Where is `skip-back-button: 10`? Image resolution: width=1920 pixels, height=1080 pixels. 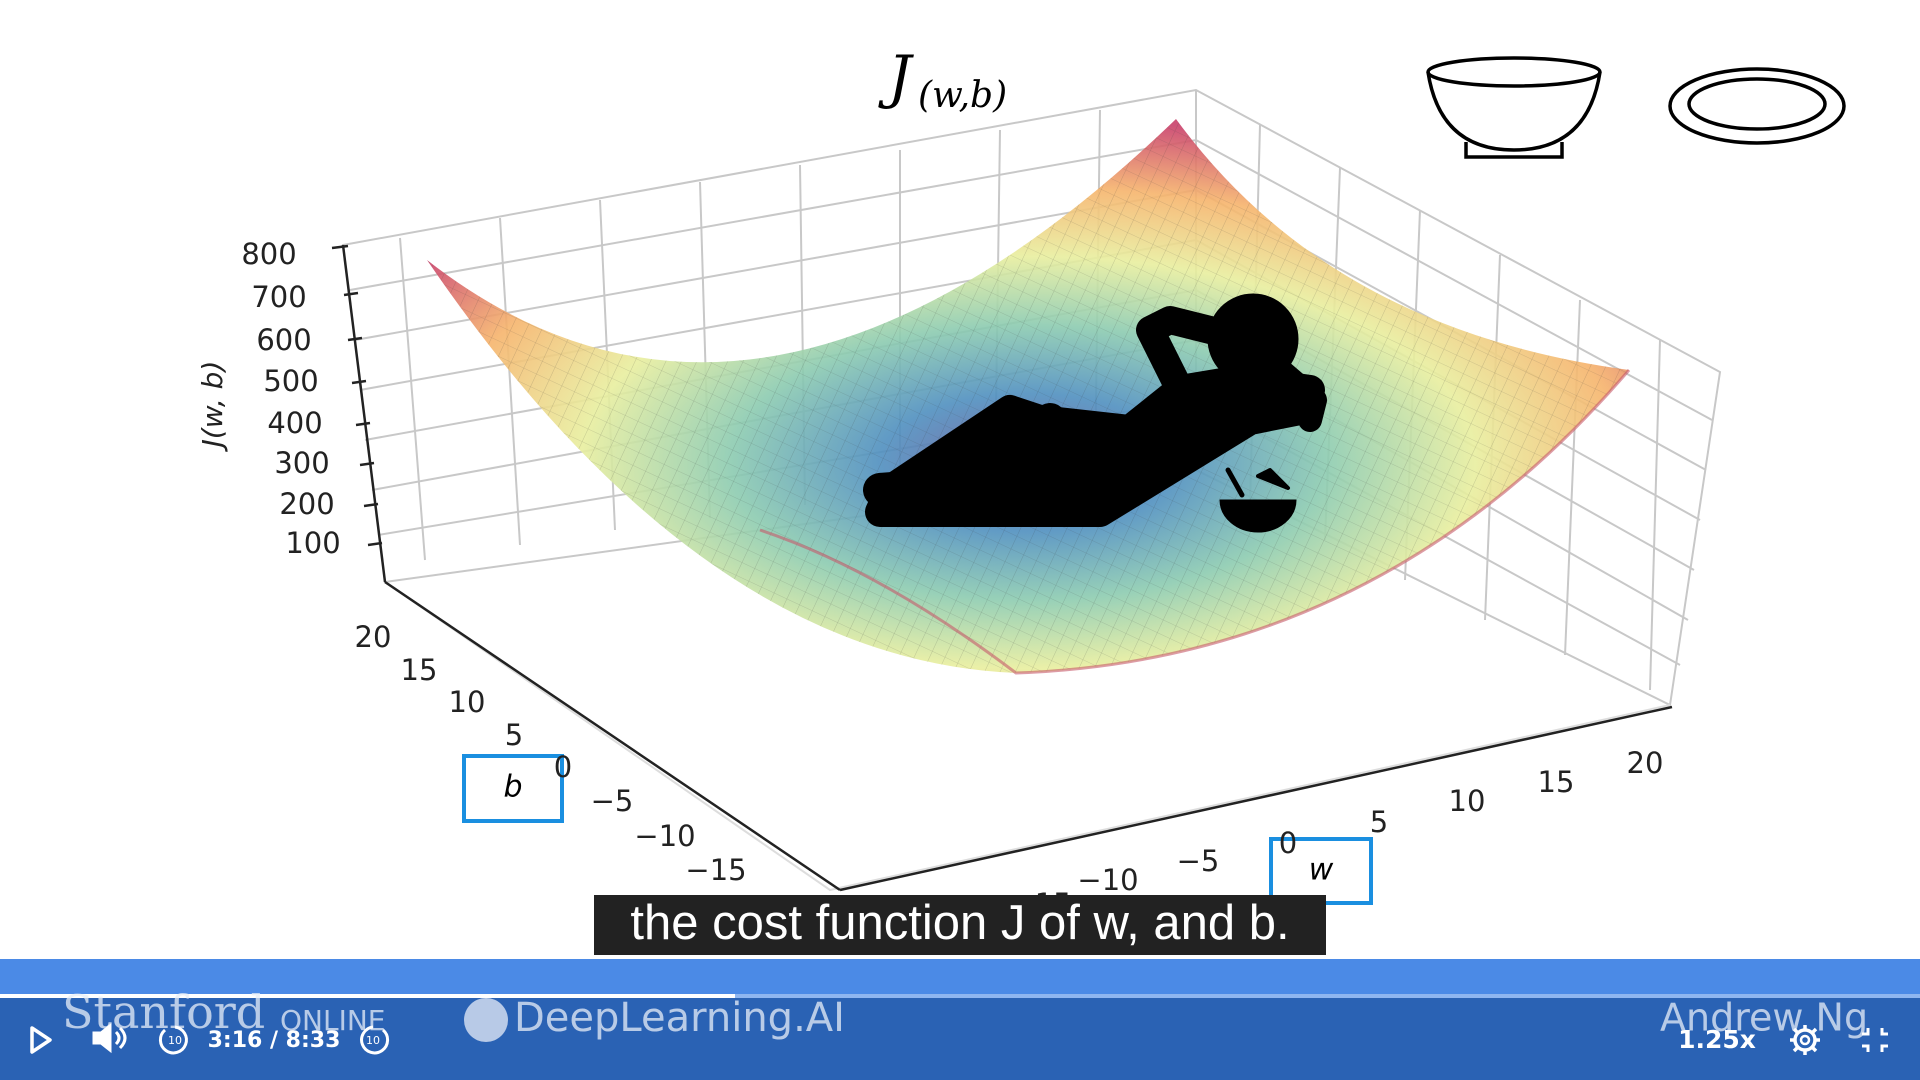
skip-back-button: 10 is located at coordinates (173, 1040).